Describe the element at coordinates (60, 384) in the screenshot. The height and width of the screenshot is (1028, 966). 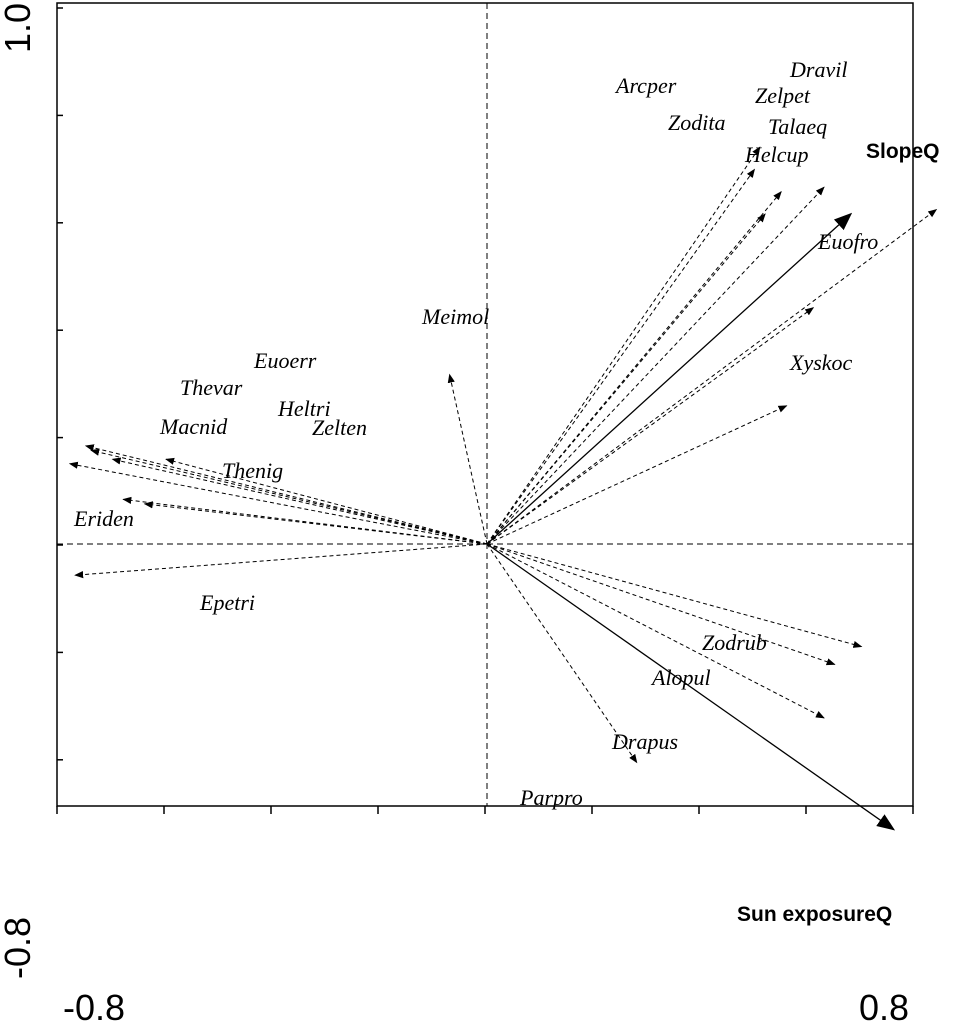
I see `y-axis-ticks` at that location.